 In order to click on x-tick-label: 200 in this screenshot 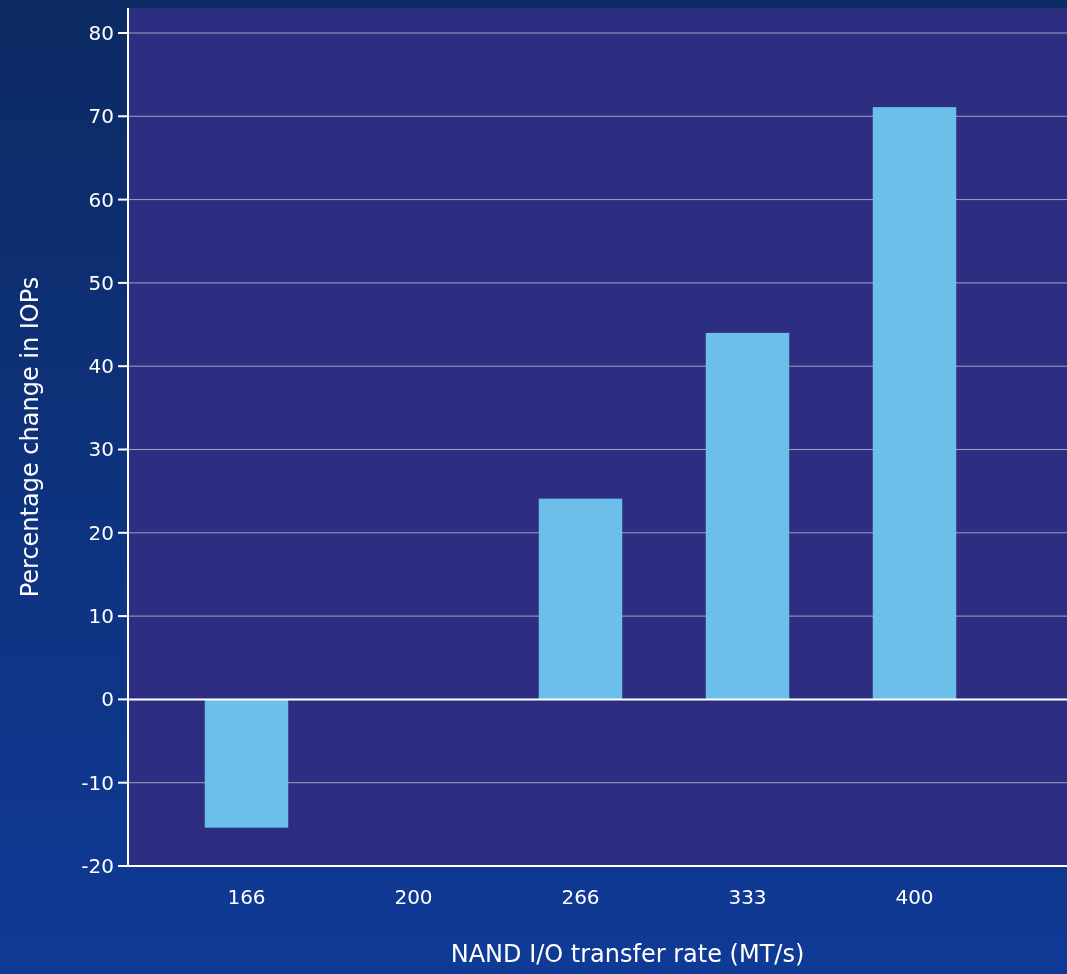, I will do `click(413, 897)`.